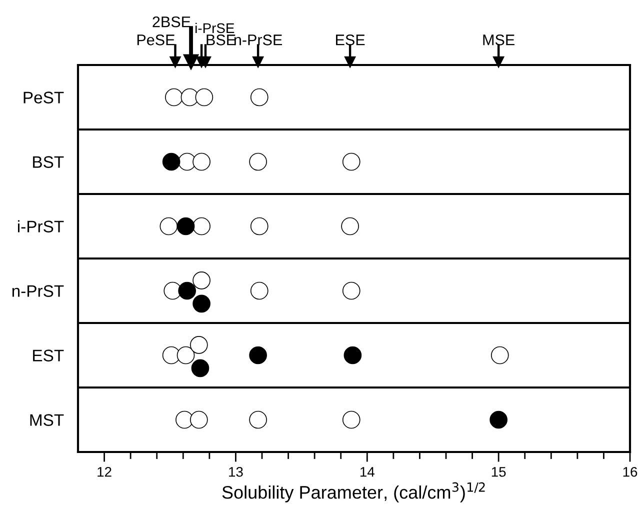 Image resolution: width=638 pixels, height=515 pixels. What do you see at coordinates (236, 471) in the screenshot?
I see `x-tick-label: 13` at bounding box center [236, 471].